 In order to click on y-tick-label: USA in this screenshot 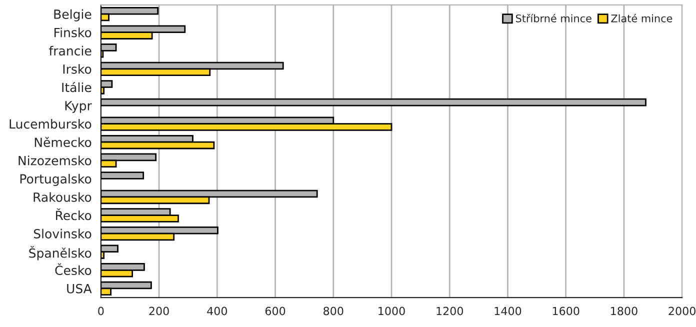, I will do `click(79, 289)`.